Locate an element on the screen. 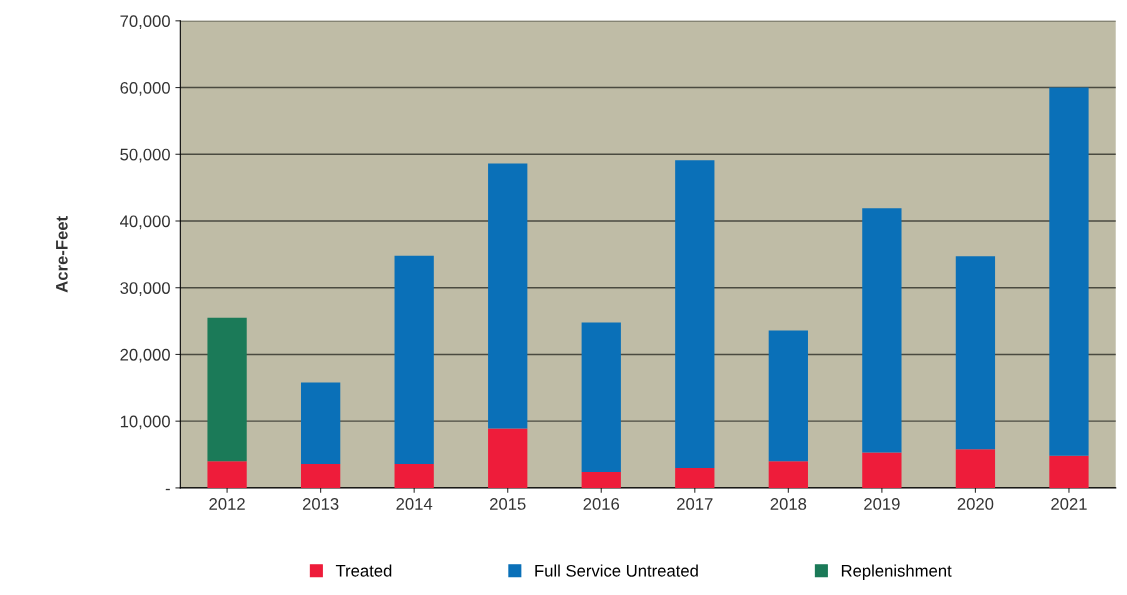 The width and height of the screenshot is (1127, 595). y-tick-label: 50,000 is located at coordinates (145, 155).